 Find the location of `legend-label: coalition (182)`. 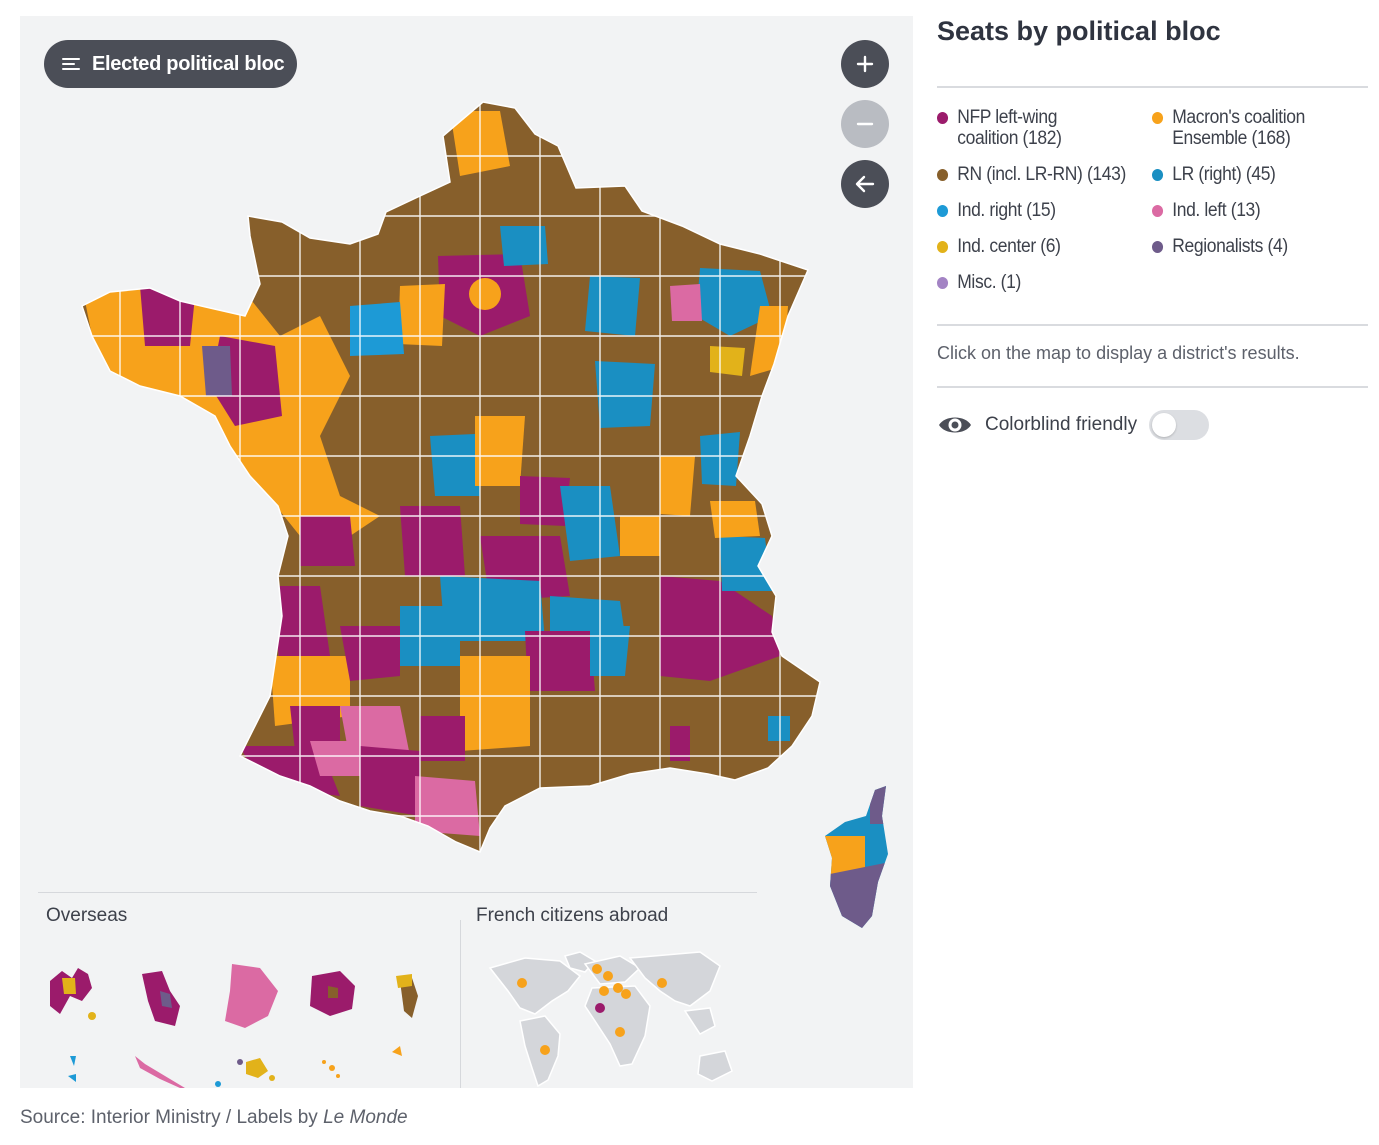

legend-label: coalition (182) is located at coordinates (1009, 138).